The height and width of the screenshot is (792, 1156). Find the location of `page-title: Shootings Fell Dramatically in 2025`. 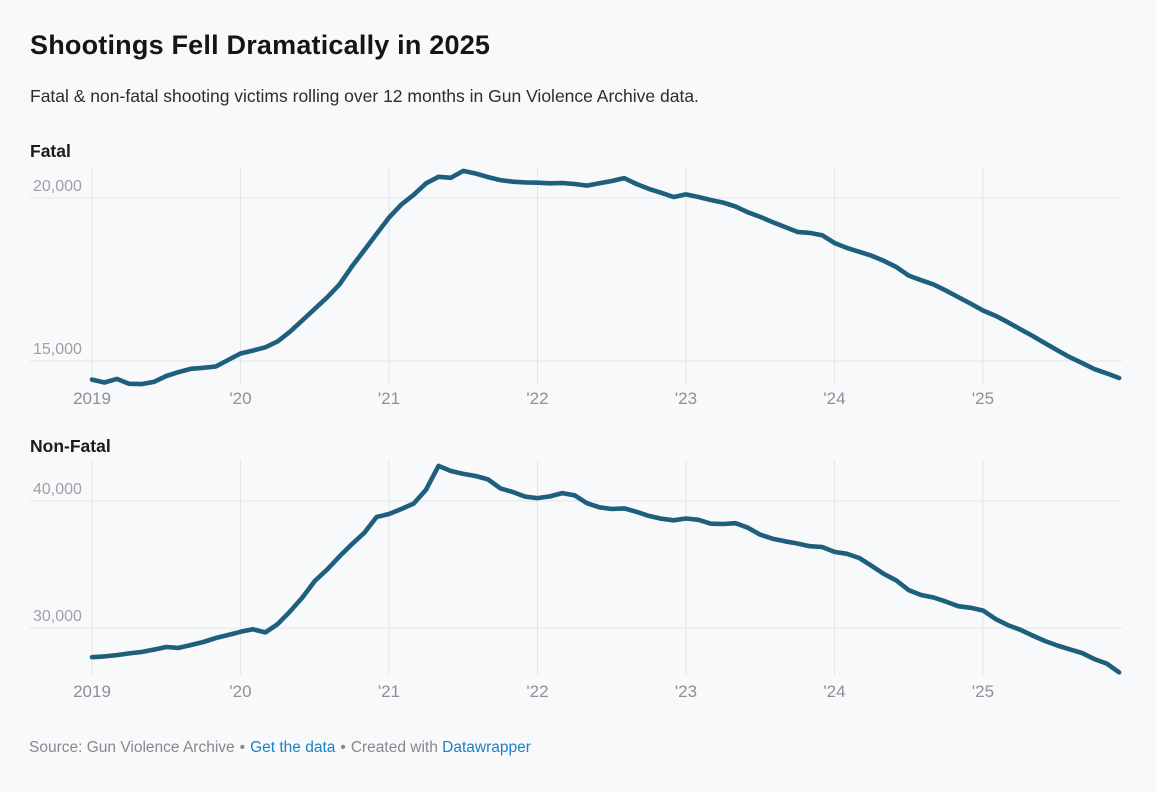

page-title: Shootings Fell Dramatically in 2025 is located at coordinates (260, 45).